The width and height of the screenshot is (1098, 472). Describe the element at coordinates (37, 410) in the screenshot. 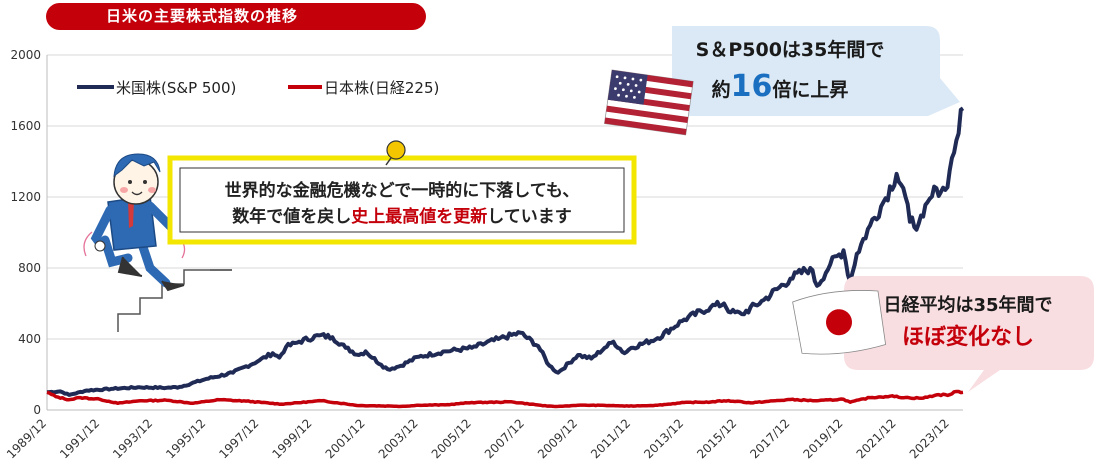

I see `y-tick-label: 0` at that location.